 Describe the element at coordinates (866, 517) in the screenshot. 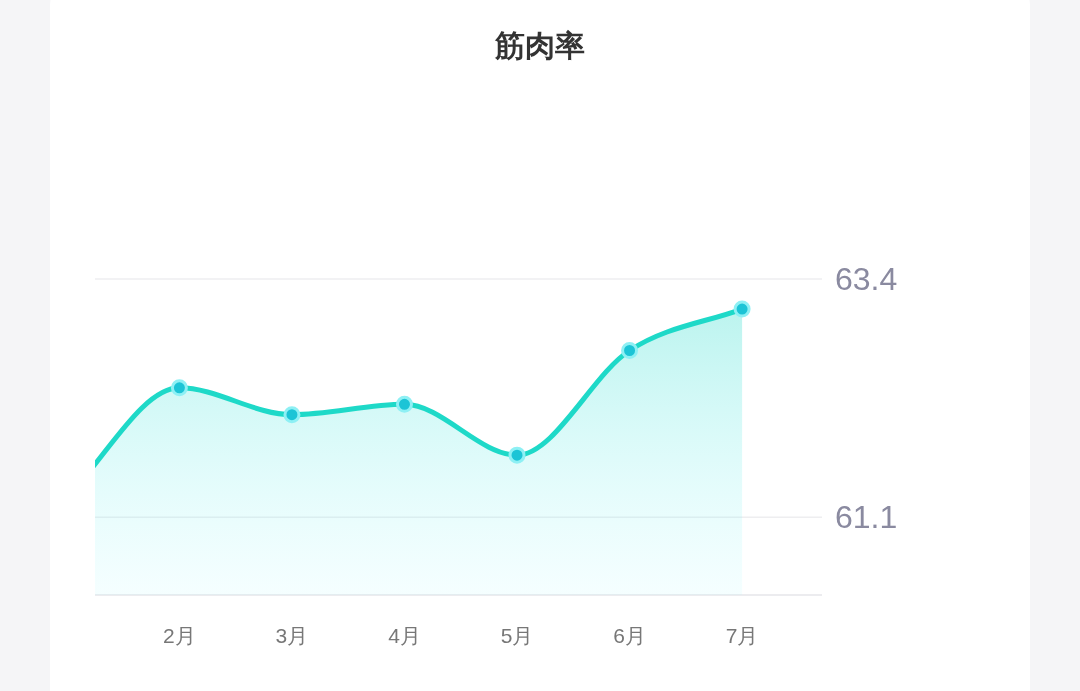

I see `y-tick-label: 61.1` at that location.